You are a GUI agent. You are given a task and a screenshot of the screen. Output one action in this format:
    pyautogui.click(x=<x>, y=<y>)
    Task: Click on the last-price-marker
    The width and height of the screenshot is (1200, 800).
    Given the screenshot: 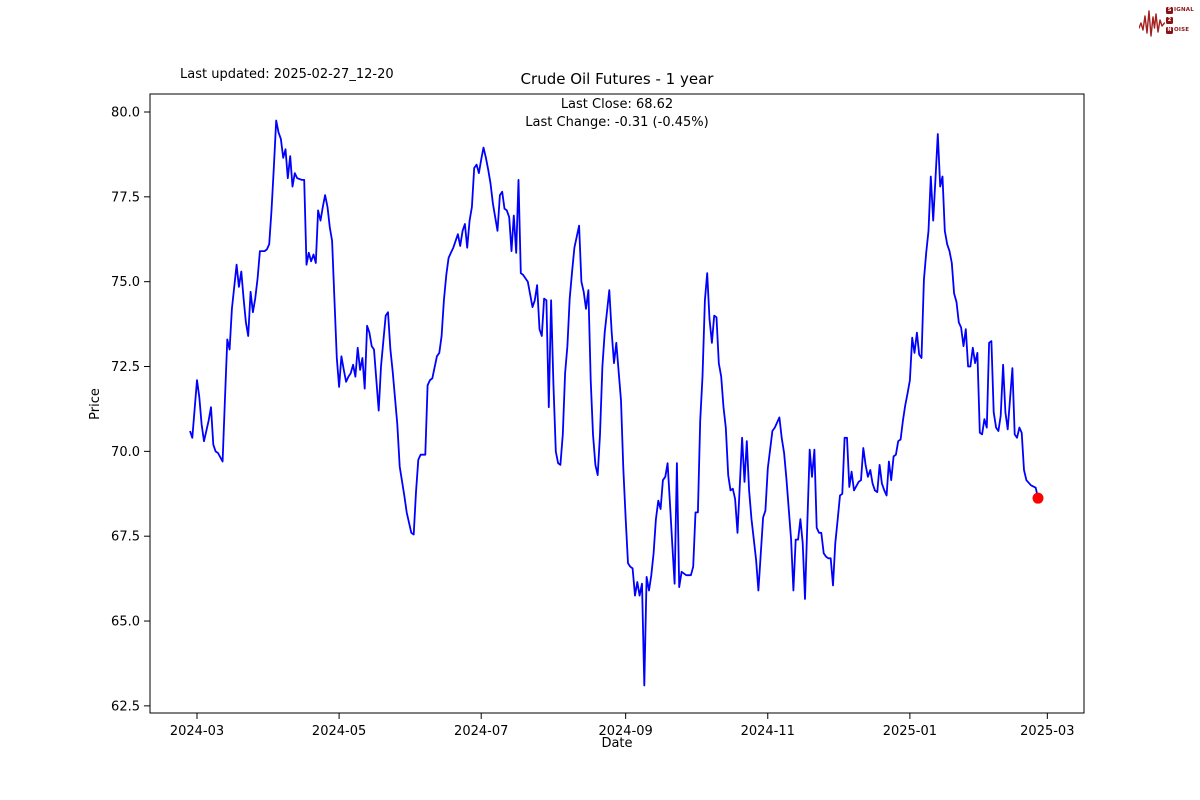 What is the action you would take?
    pyautogui.click(x=1038, y=498)
    